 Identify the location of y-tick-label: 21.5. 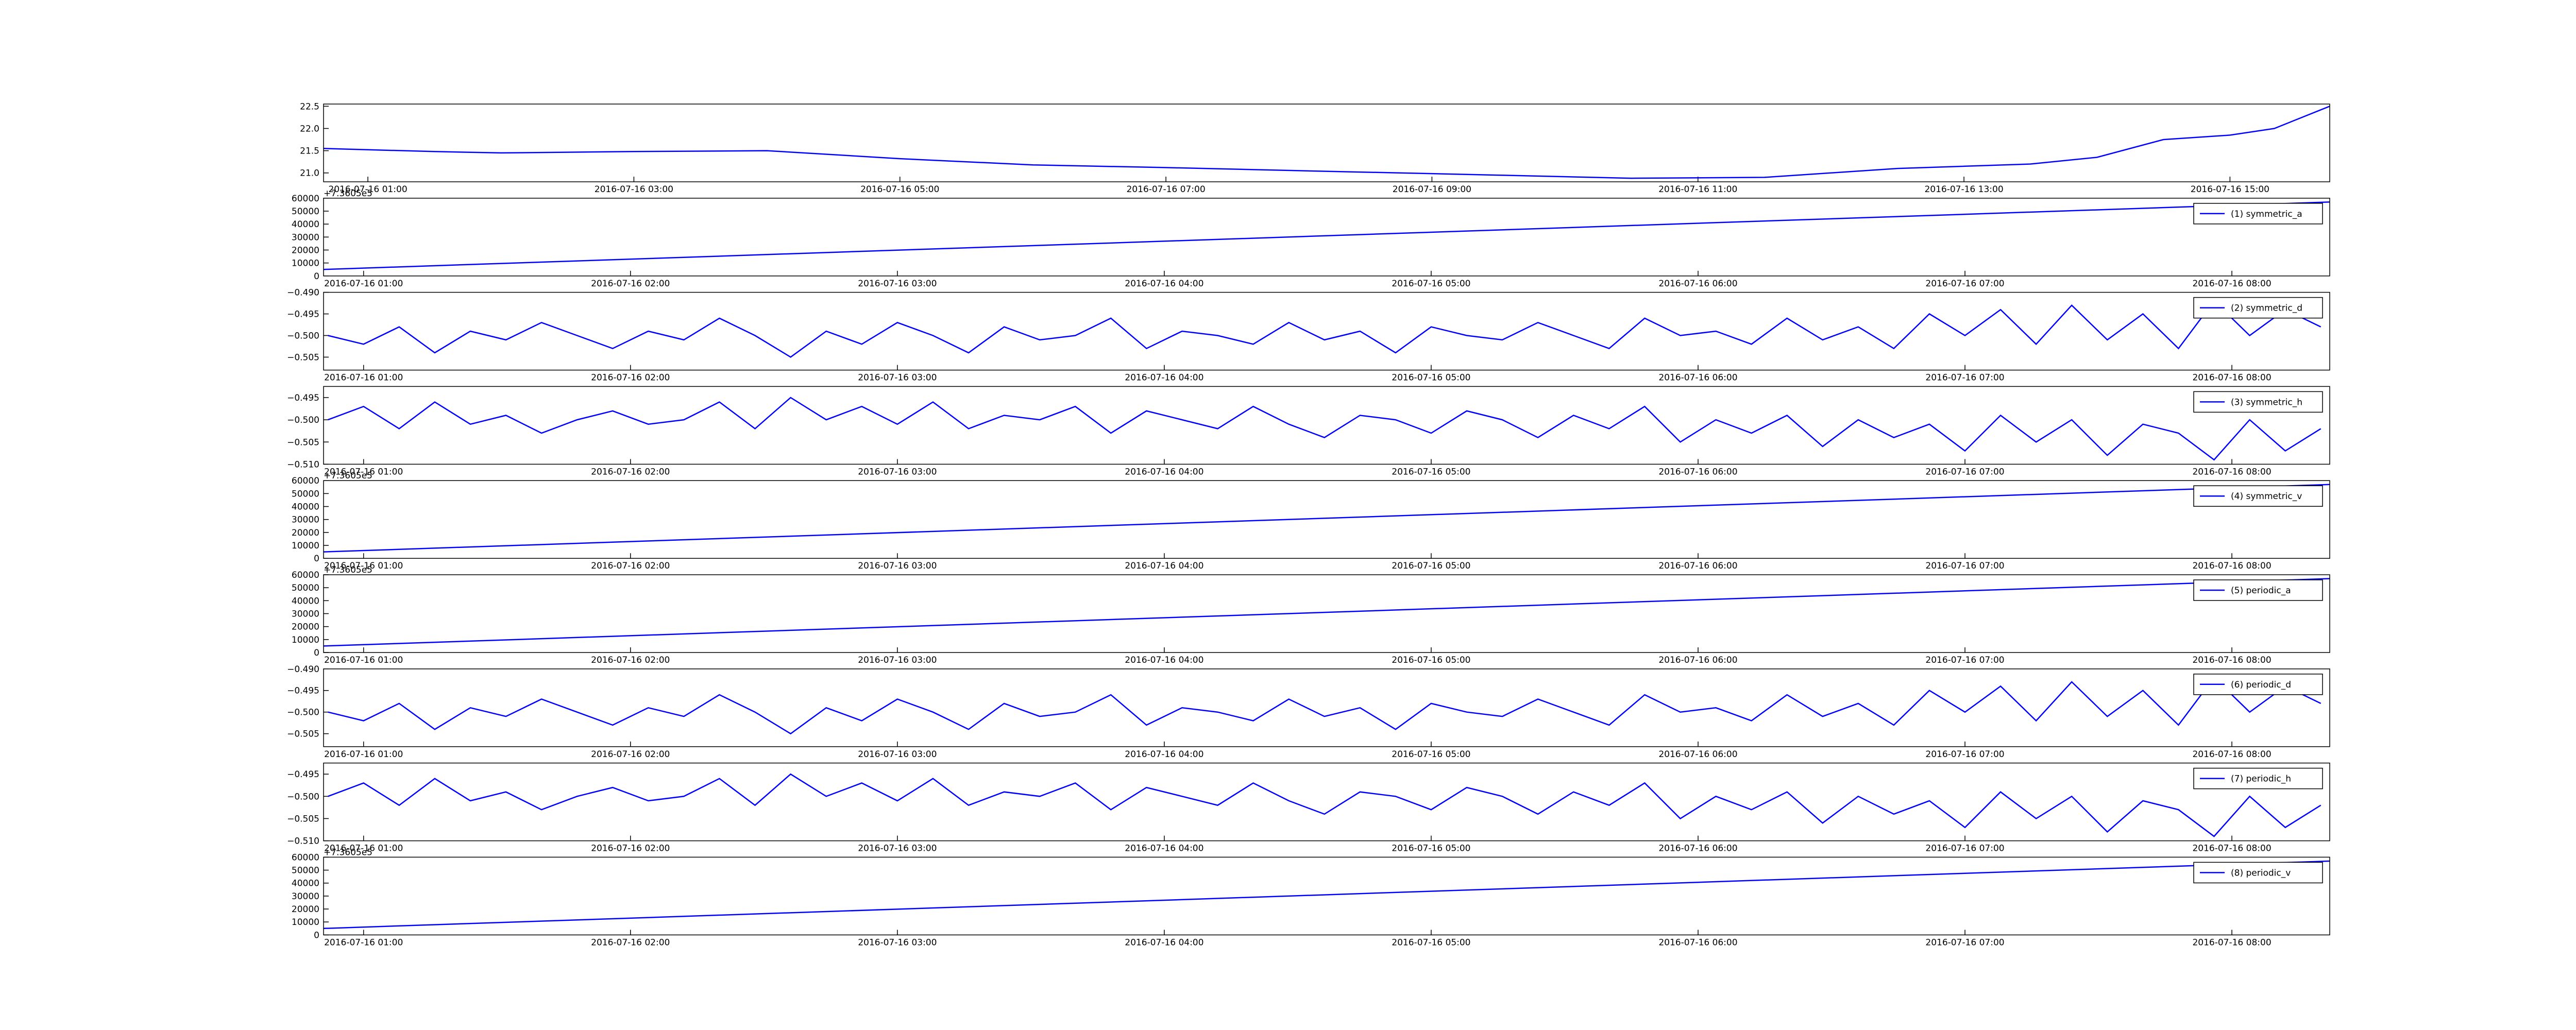
(309, 151).